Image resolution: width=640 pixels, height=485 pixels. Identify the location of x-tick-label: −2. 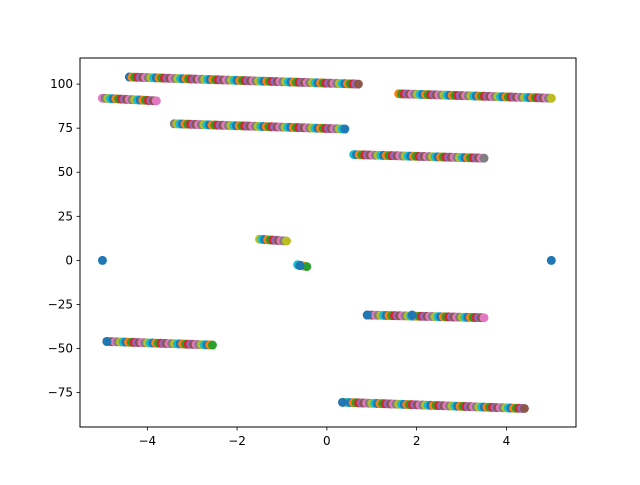
(237, 441).